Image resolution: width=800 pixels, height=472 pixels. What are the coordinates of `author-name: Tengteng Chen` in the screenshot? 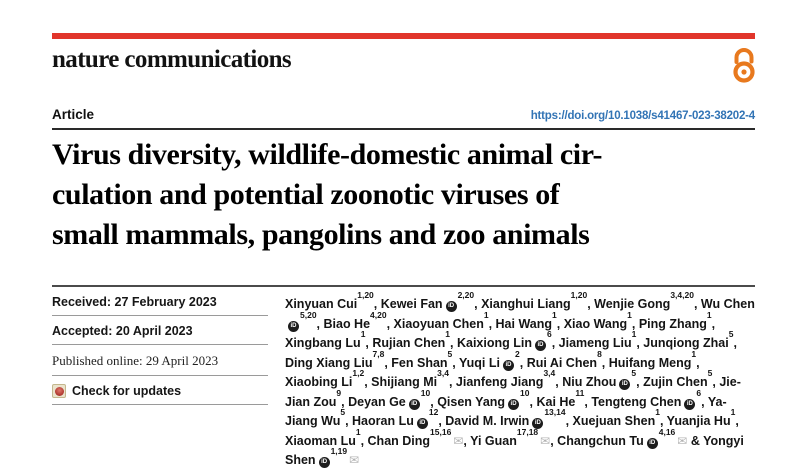 It's located at (636, 401).